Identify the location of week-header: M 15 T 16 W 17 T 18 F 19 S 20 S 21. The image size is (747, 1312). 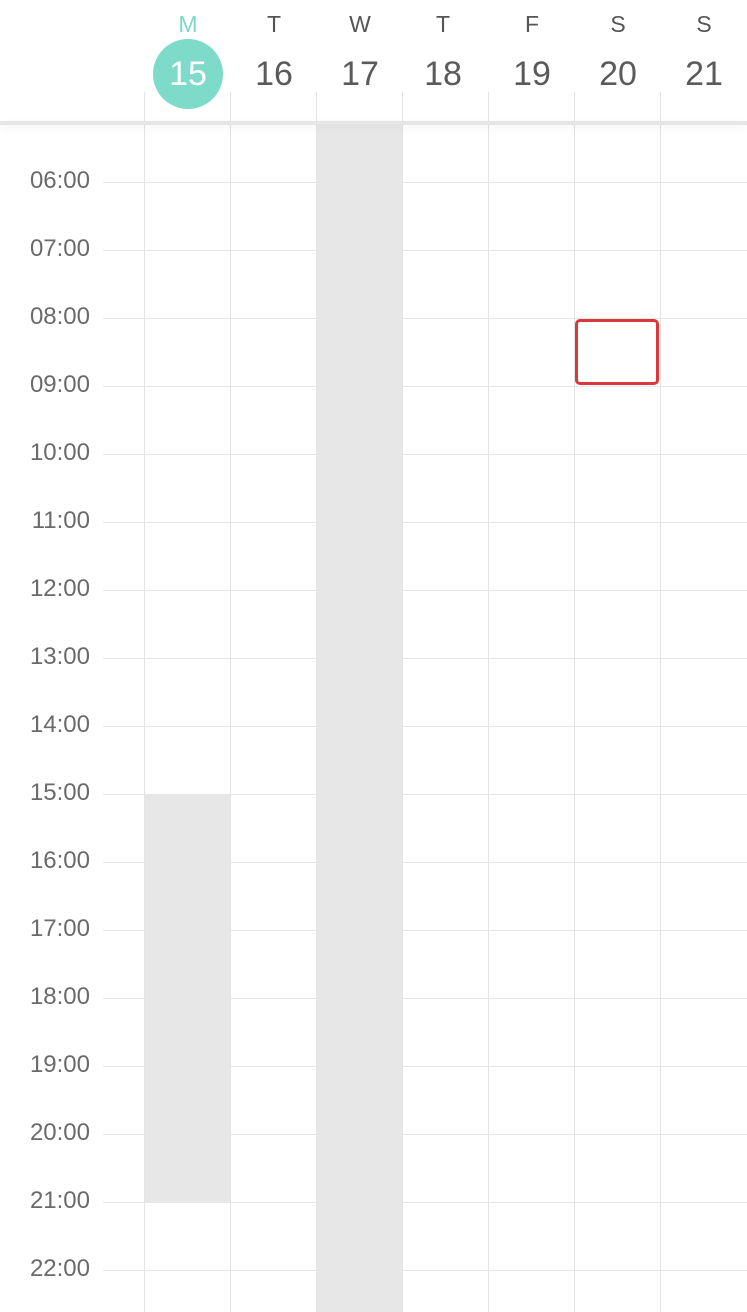
(373, 61).